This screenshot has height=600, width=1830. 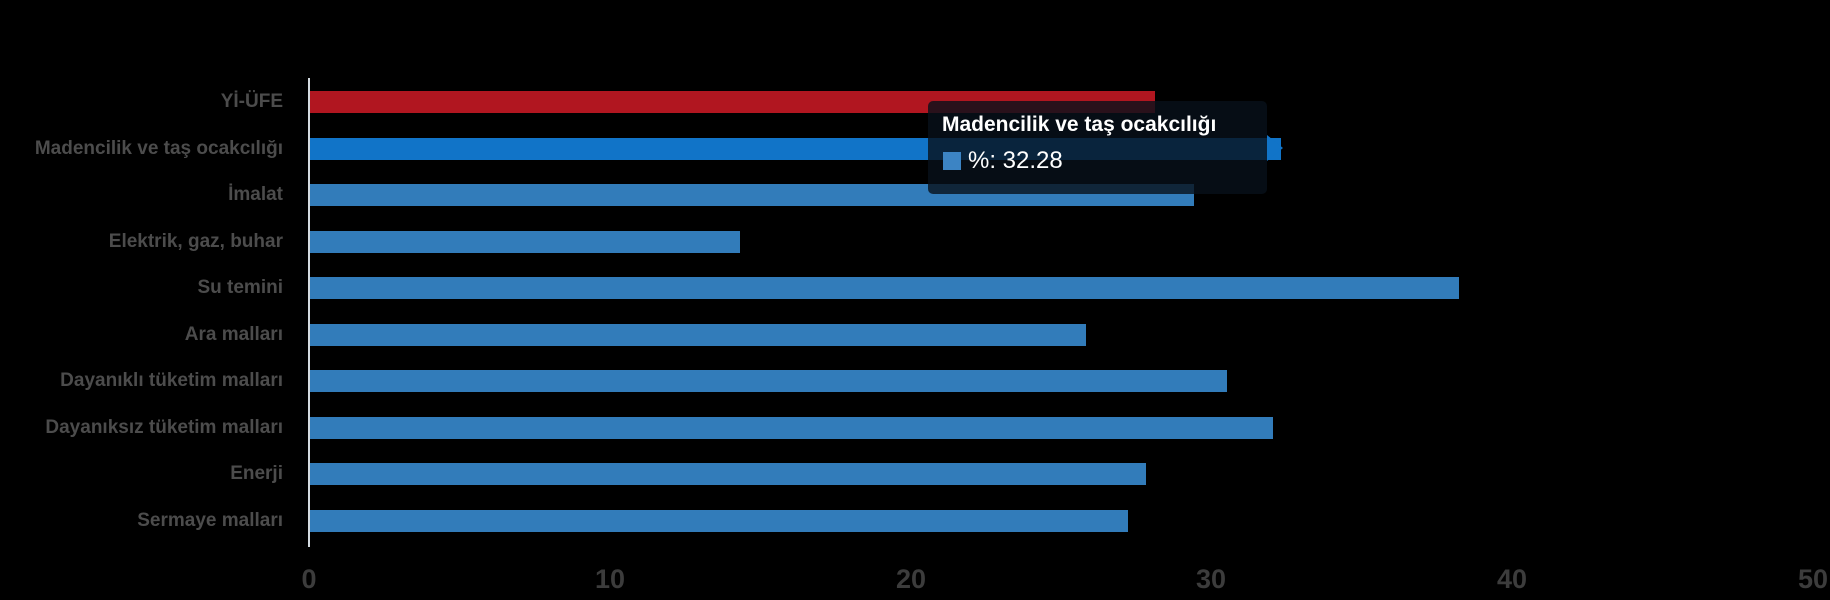 What do you see at coordinates (256, 473) in the screenshot?
I see `category-label: Enerji` at bounding box center [256, 473].